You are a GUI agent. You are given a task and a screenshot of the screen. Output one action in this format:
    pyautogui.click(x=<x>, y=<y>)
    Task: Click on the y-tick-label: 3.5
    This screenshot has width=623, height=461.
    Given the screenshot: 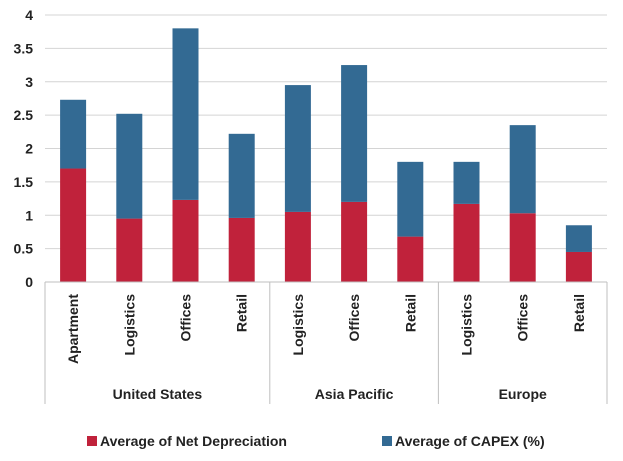 What is the action you would take?
    pyautogui.click(x=24, y=48)
    